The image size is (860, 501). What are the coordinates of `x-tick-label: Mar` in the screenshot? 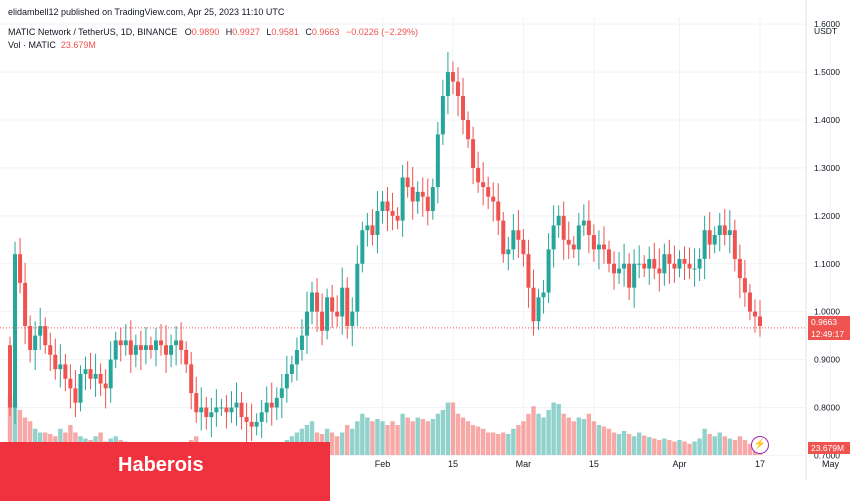 It's located at (524, 464).